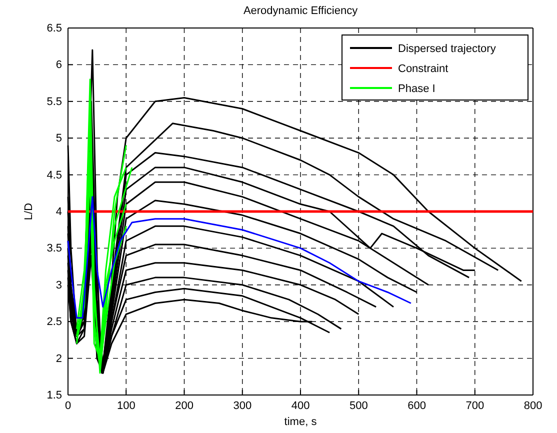 The width and height of the screenshot is (557, 433). Describe the element at coordinates (54, 396) in the screenshot. I see `y-tick-label: 1.5` at that location.